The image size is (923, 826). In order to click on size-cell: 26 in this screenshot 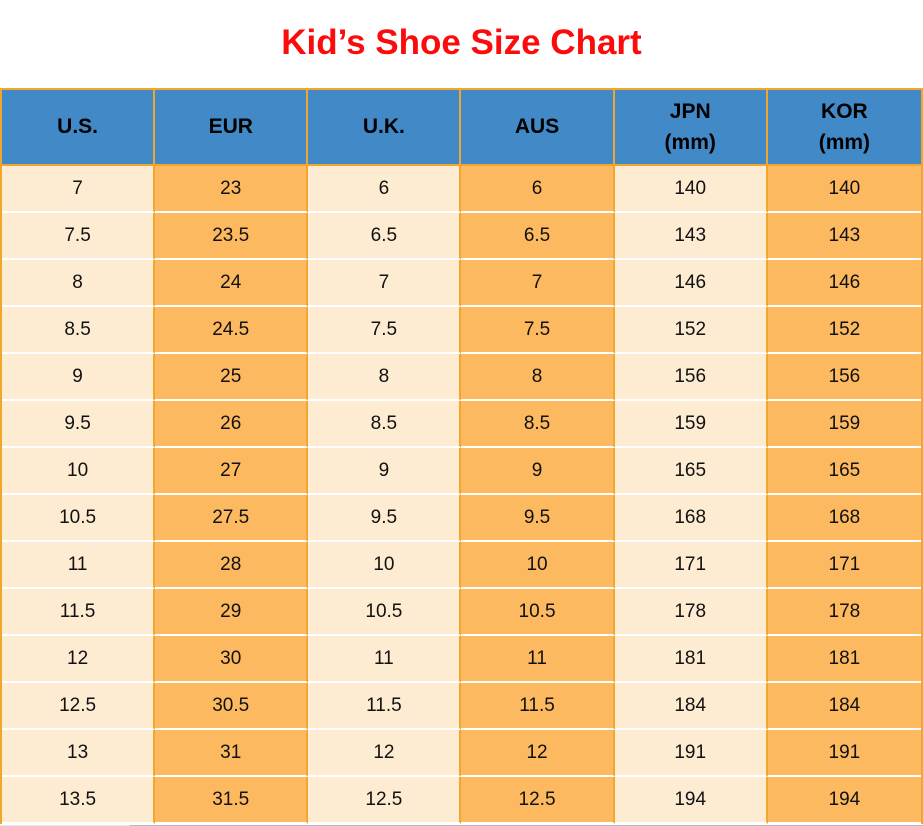, I will do `click(232, 424)`.